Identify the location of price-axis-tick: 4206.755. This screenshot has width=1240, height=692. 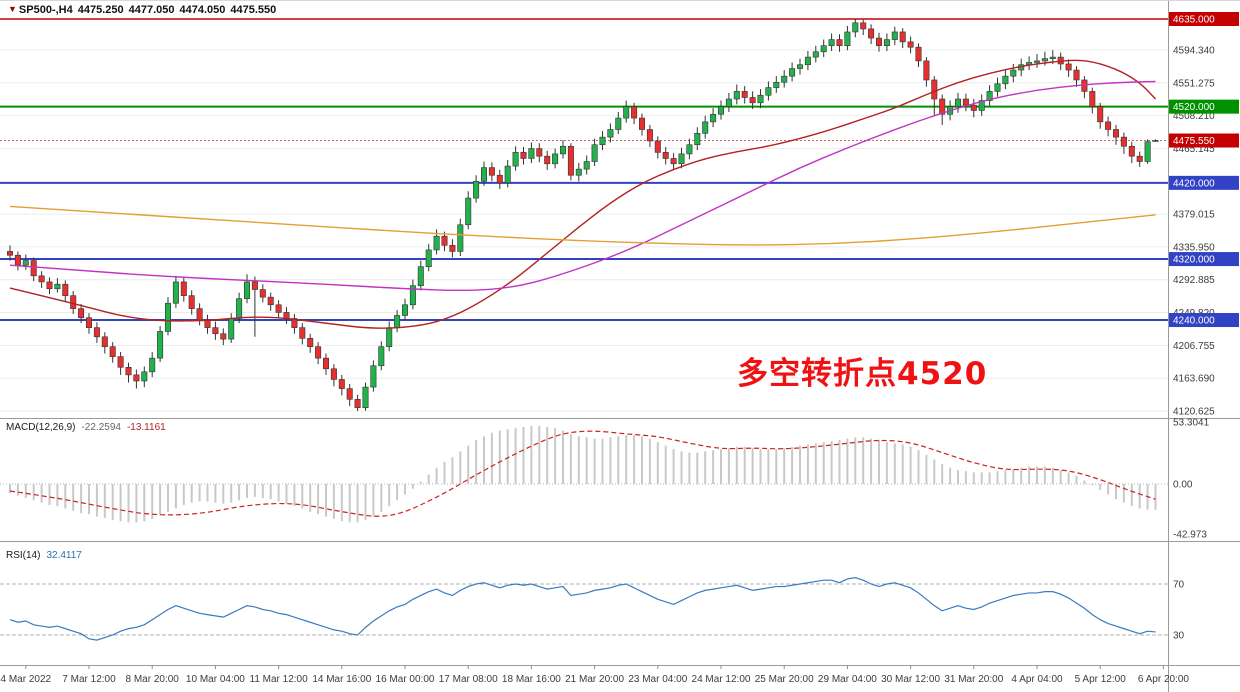
(1194, 346).